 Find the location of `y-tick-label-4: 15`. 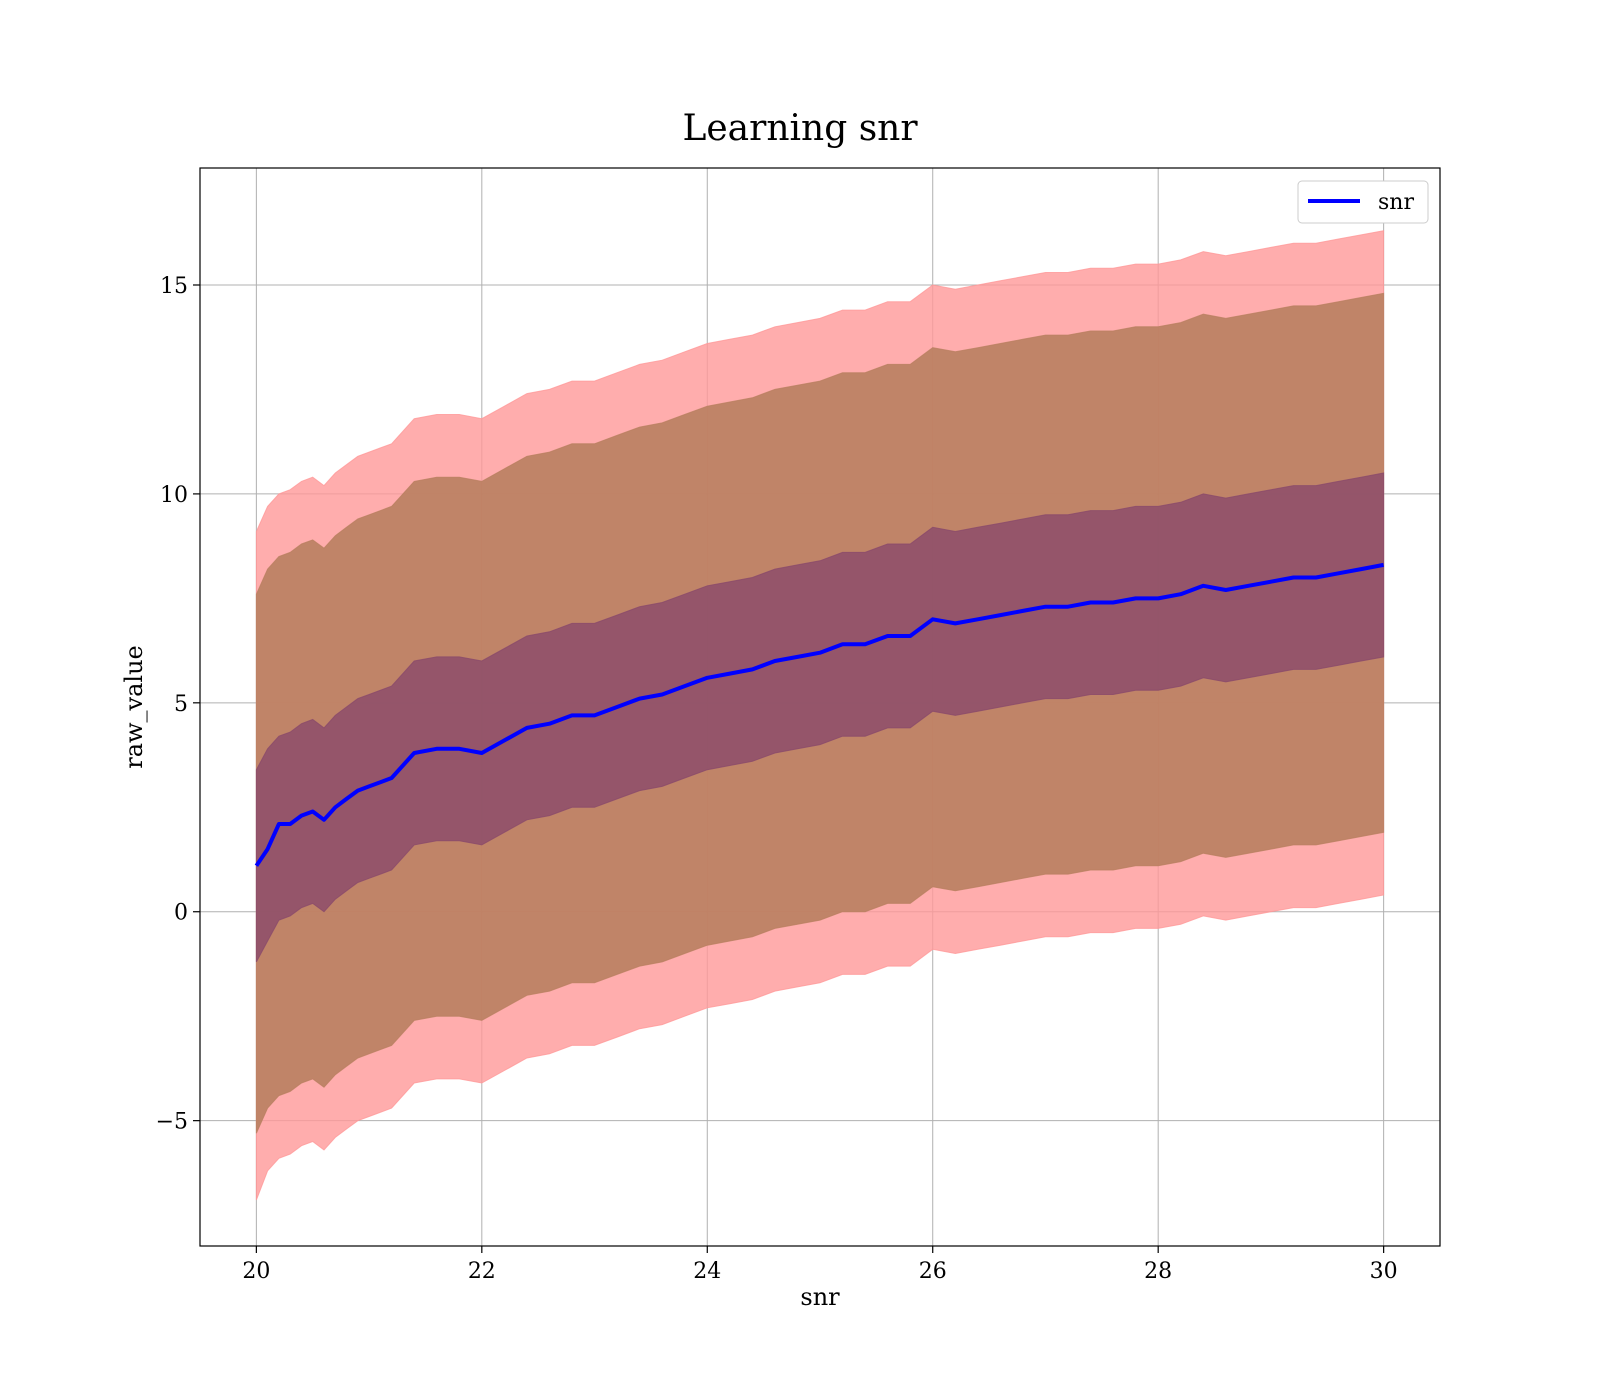

y-tick-label-4: 15 is located at coordinates (174, 286).